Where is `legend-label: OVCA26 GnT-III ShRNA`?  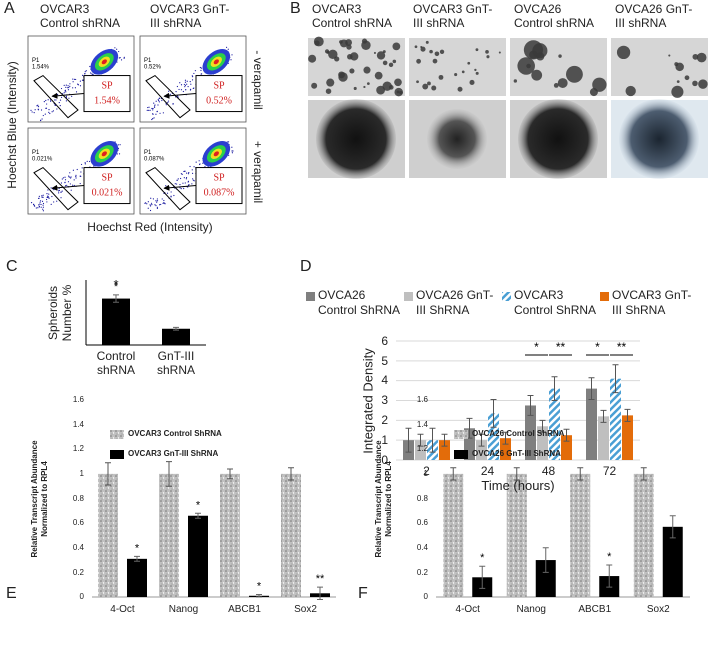
legend-label: OVCA26 GnT-III ShRNA is located at coordinates (516, 453).